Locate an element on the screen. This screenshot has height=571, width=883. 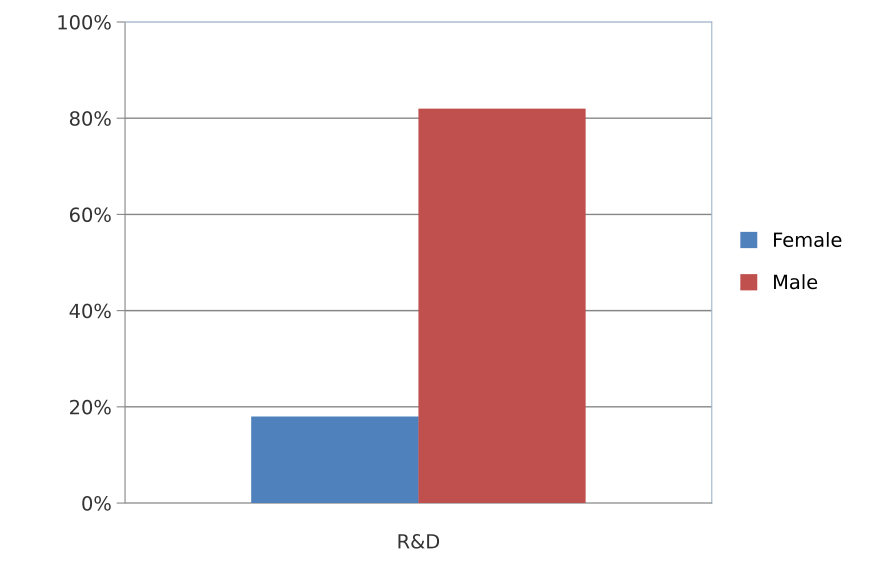
y-tick-label: 20% is located at coordinates (90, 407).